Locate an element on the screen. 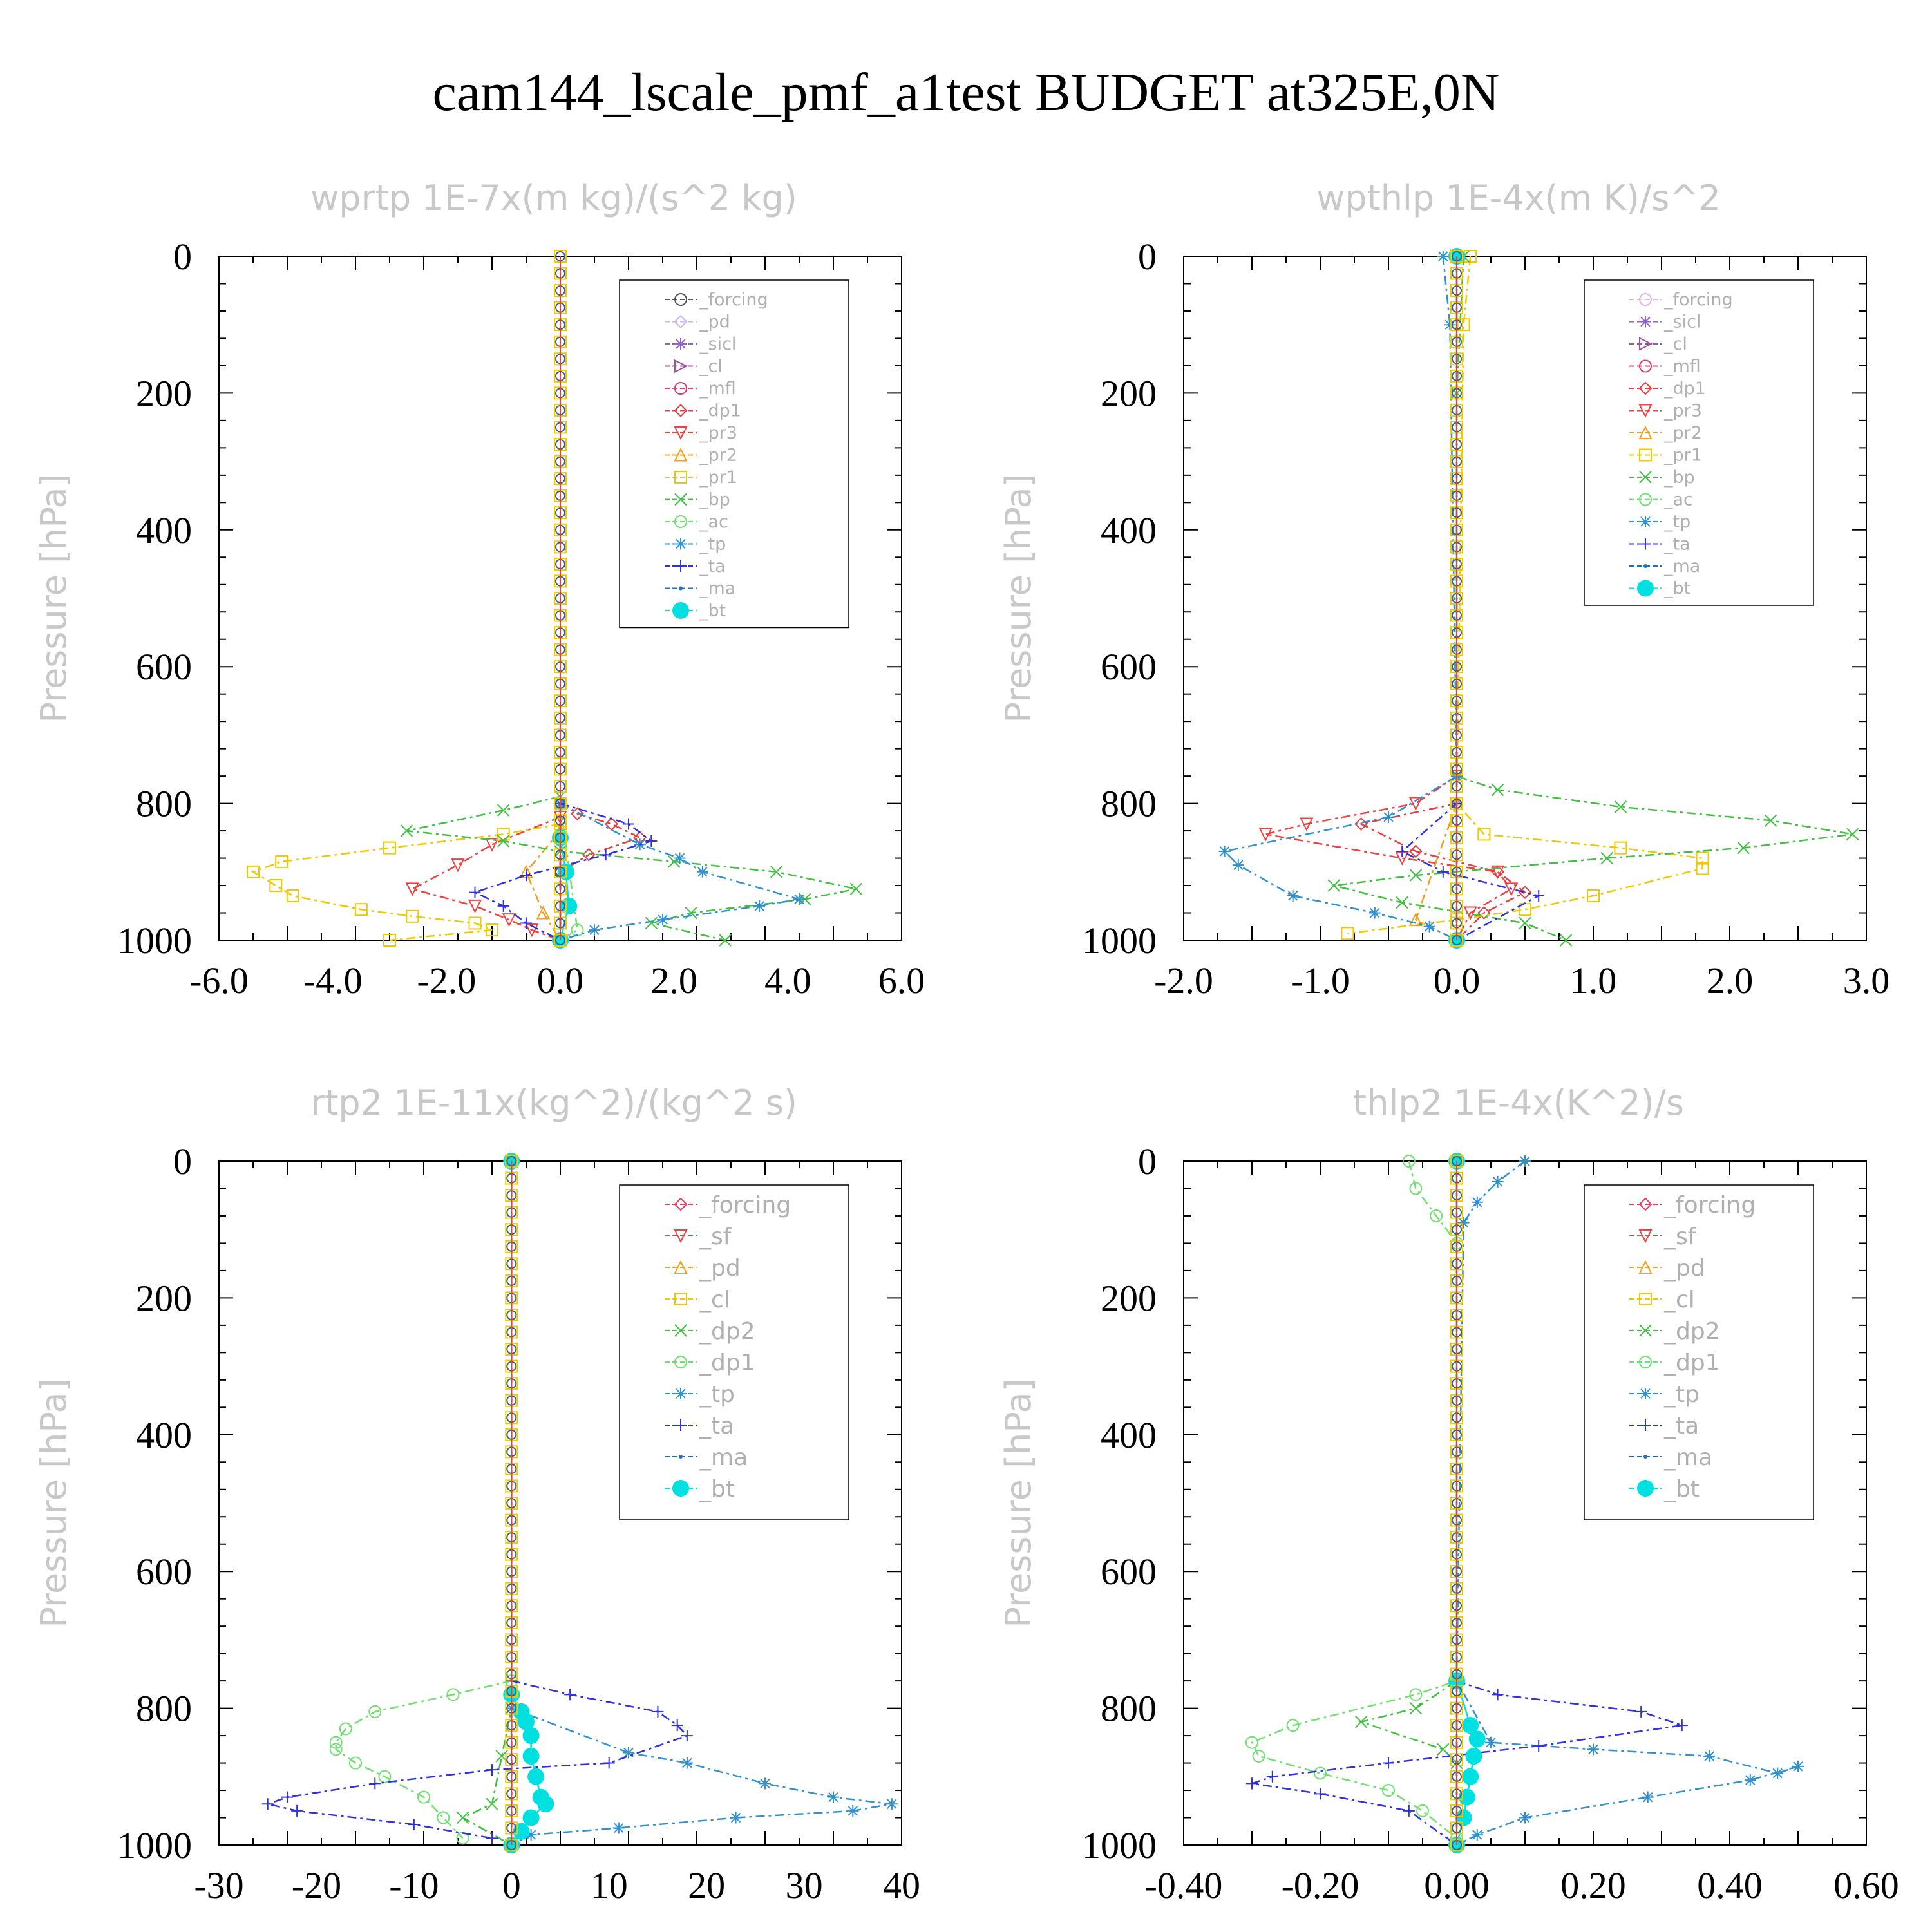 This screenshot has width=1932, height=1932. legend-label: _pd is located at coordinates (720, 1268).